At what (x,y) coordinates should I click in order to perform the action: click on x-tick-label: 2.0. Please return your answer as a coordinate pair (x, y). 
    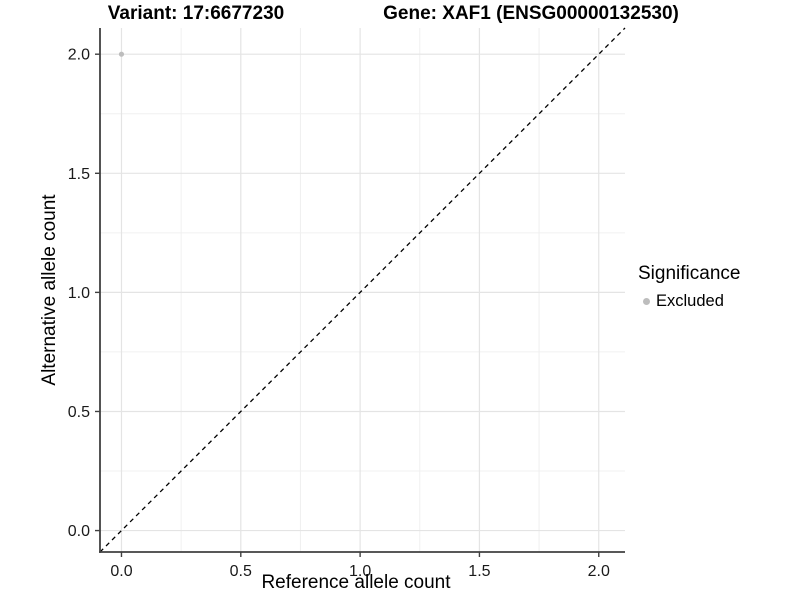
    Looking at the image, I should click on (599, 571).